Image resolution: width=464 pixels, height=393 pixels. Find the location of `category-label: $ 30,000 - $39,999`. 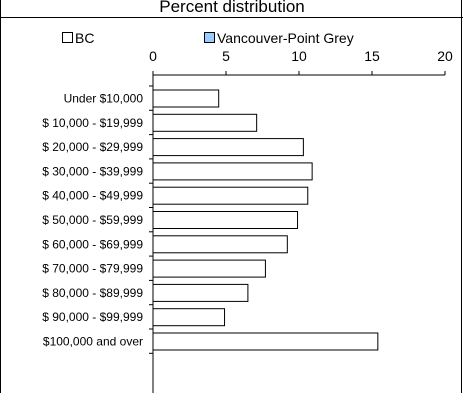

category-label: $ 30,000 - $39,999 is located at coordinates (92, 171).